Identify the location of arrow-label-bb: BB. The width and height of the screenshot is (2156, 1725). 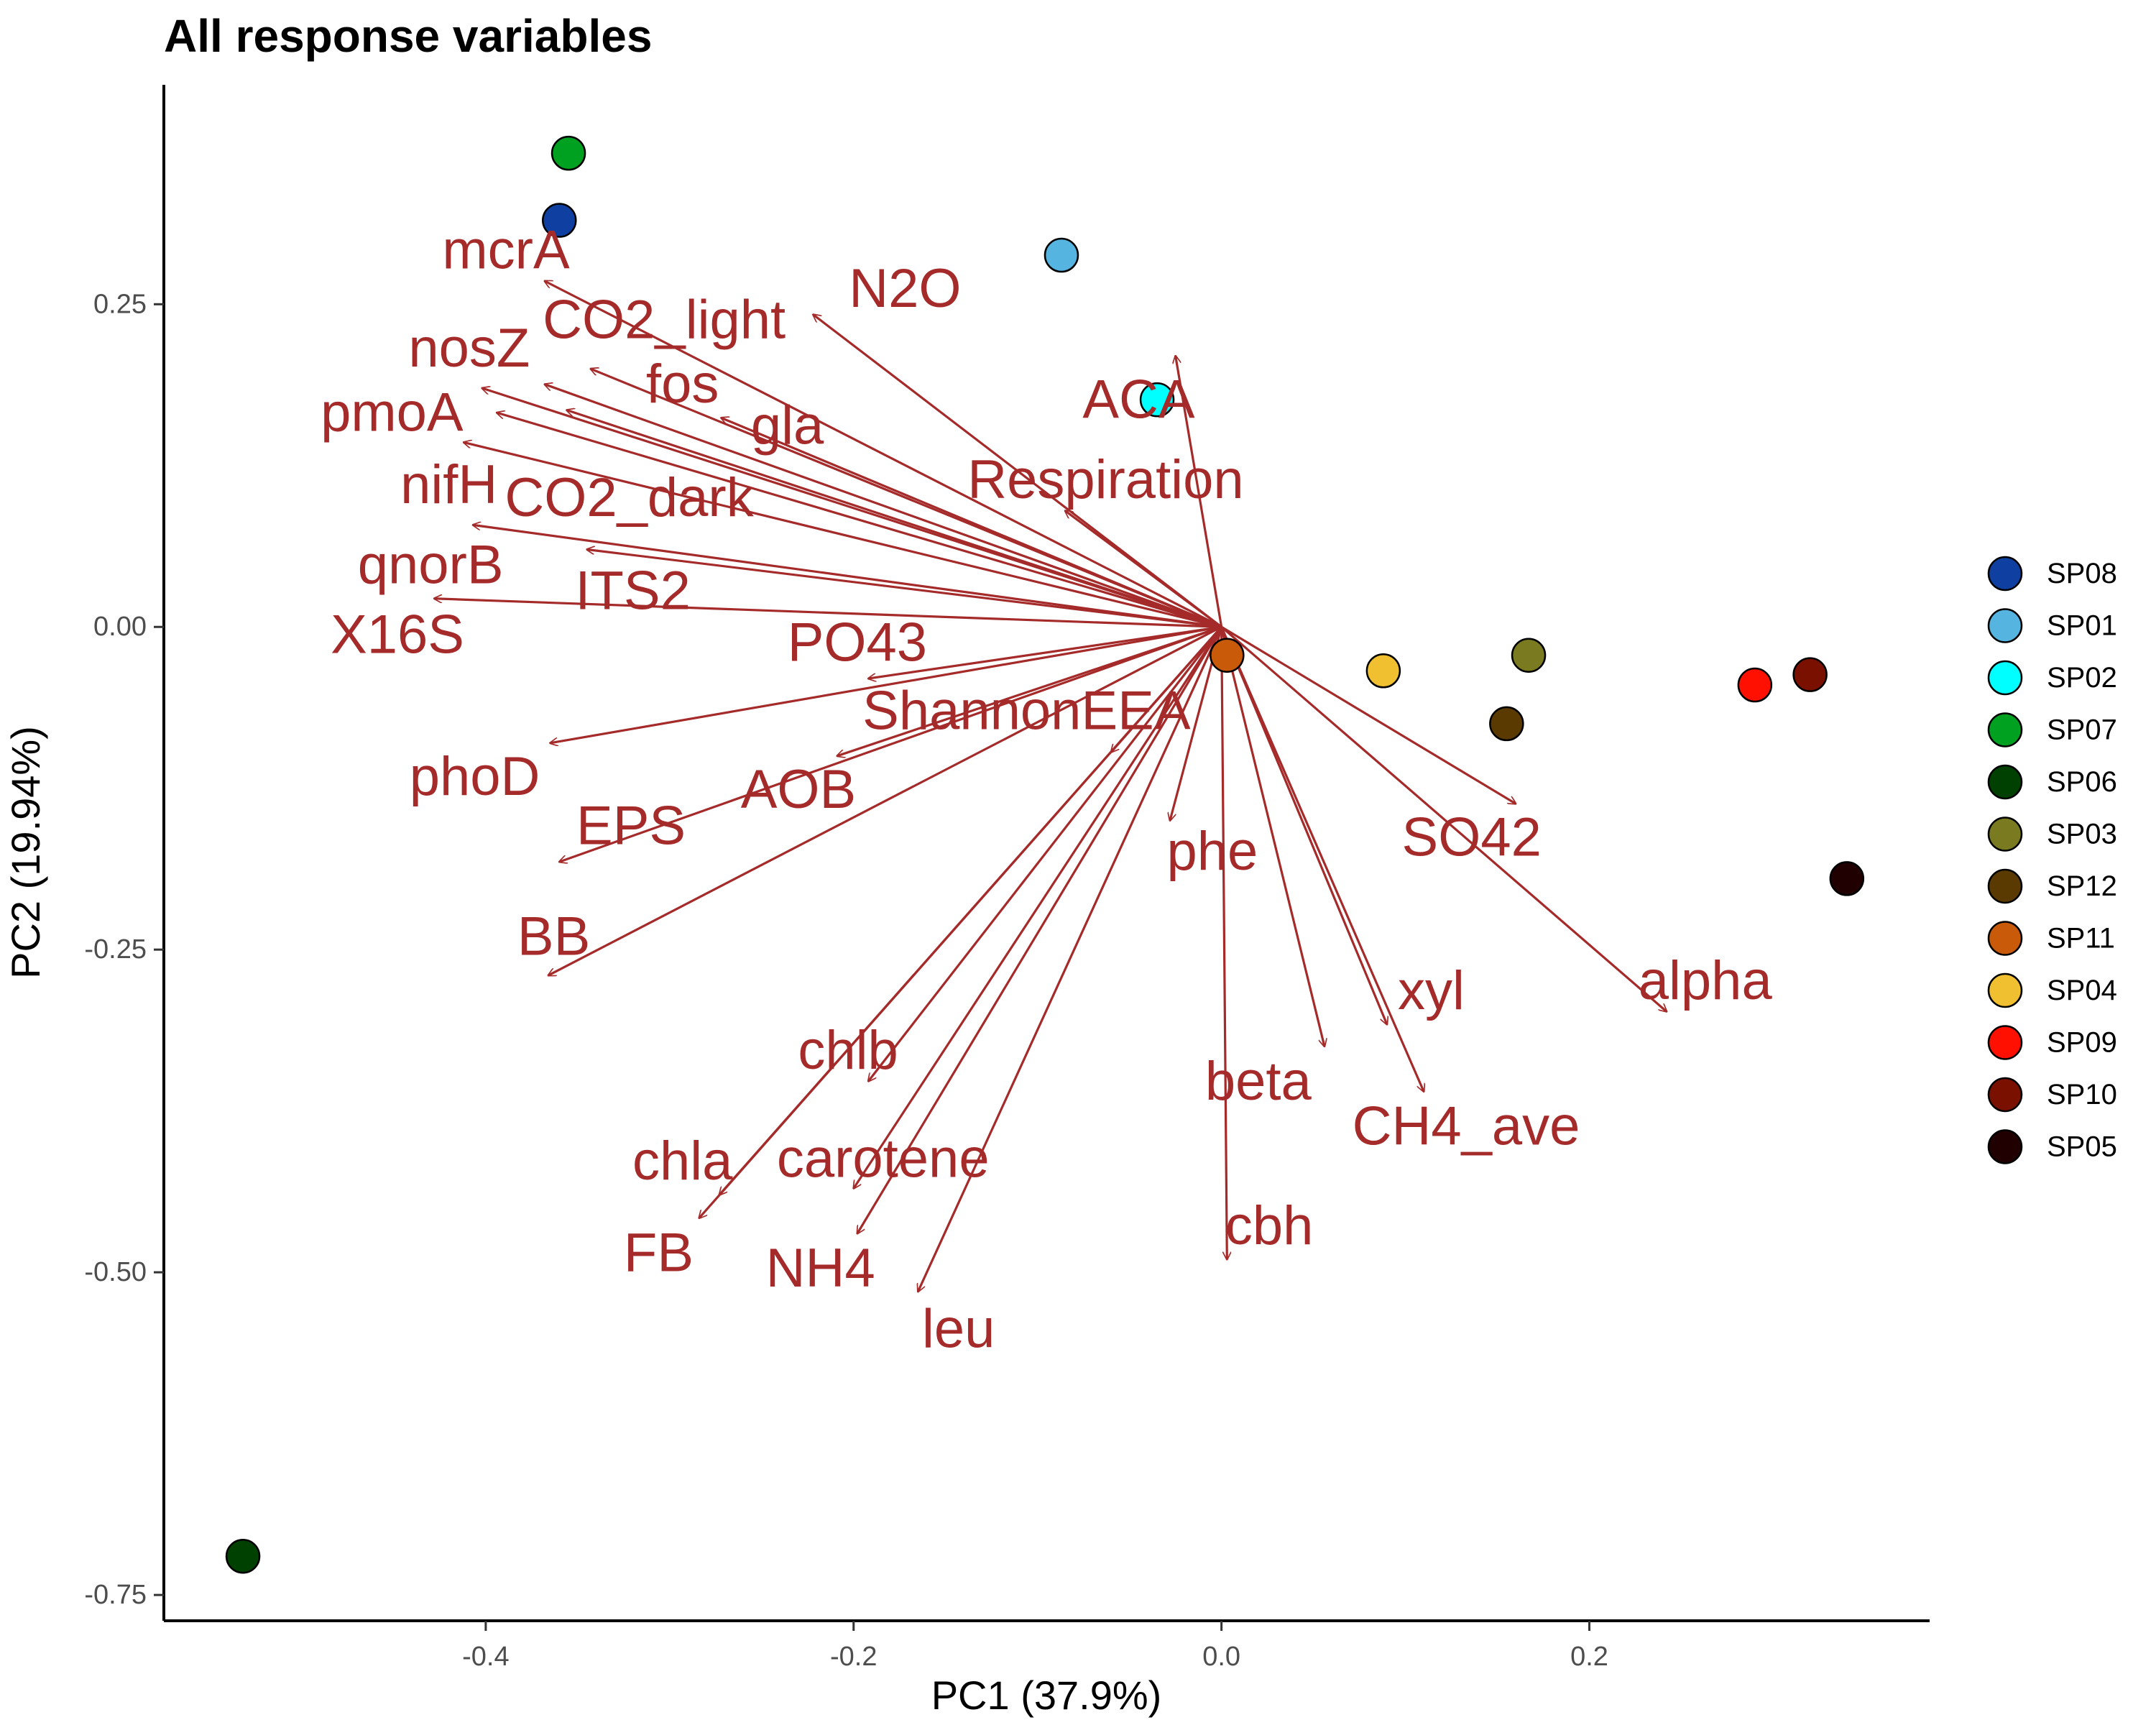
(553, 936).